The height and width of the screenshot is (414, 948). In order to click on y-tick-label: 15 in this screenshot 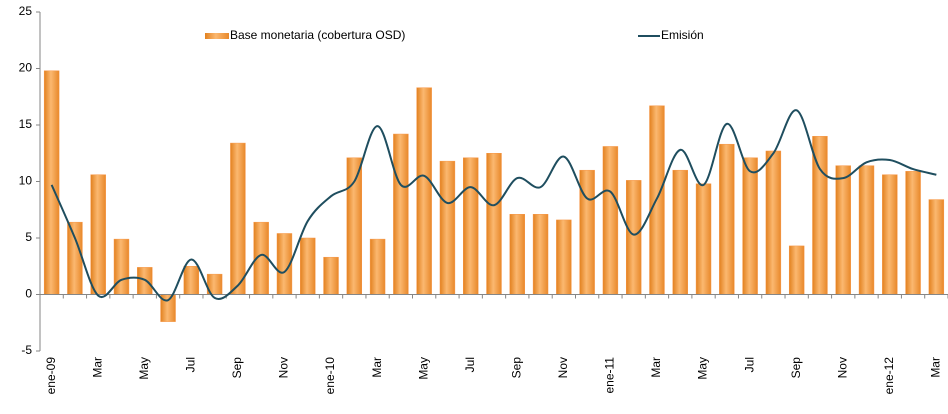, I will do `click(26, 124)`.